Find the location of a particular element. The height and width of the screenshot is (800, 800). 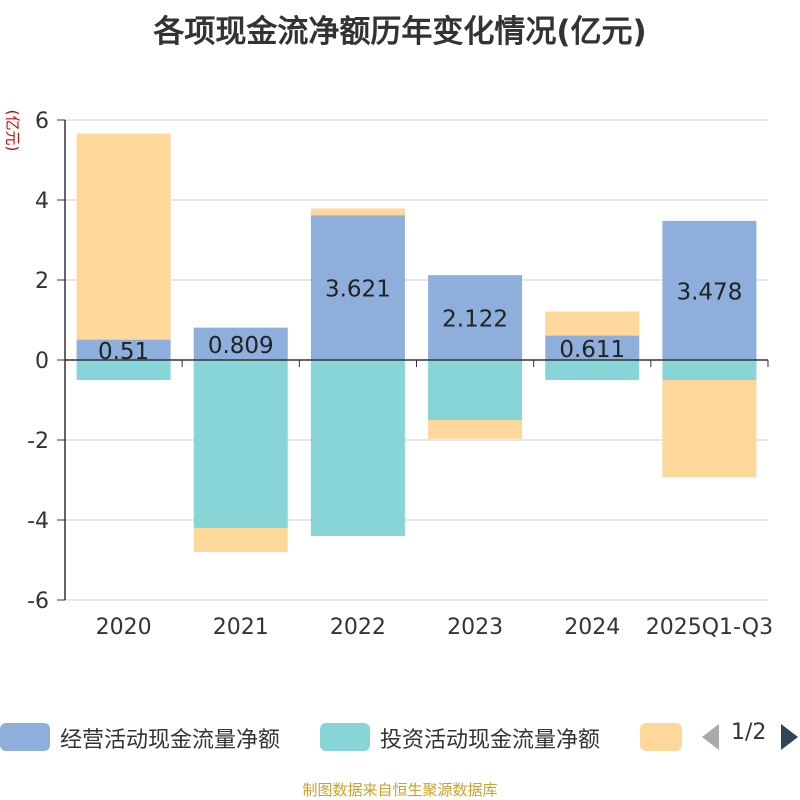

bar-0-2021 is located at coordinates (240, 343).